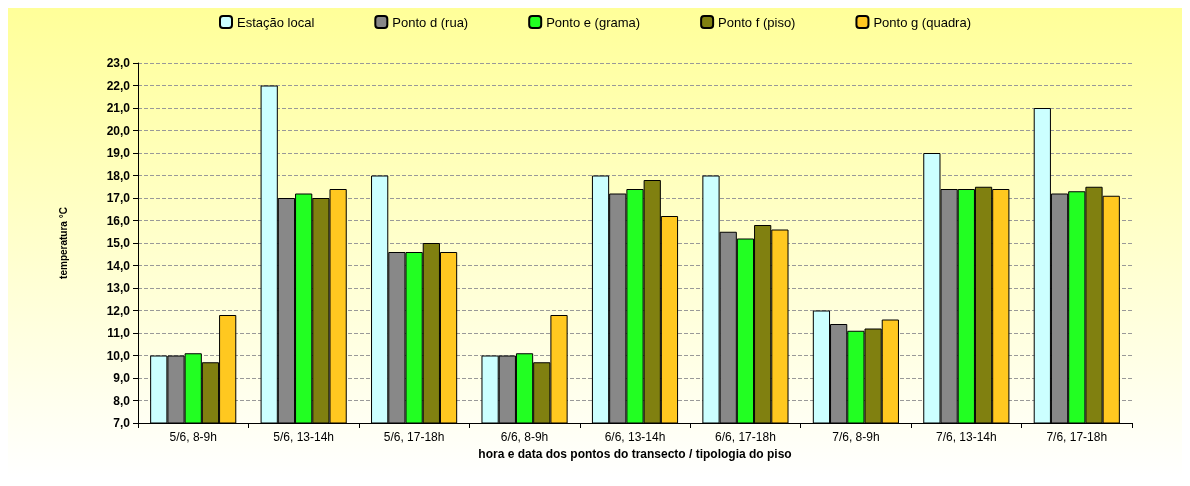  What do you see at coordinates (118, 175) in the screenshot?
I see `y-tick-label: 18,0` at bounding box center [118, 175].